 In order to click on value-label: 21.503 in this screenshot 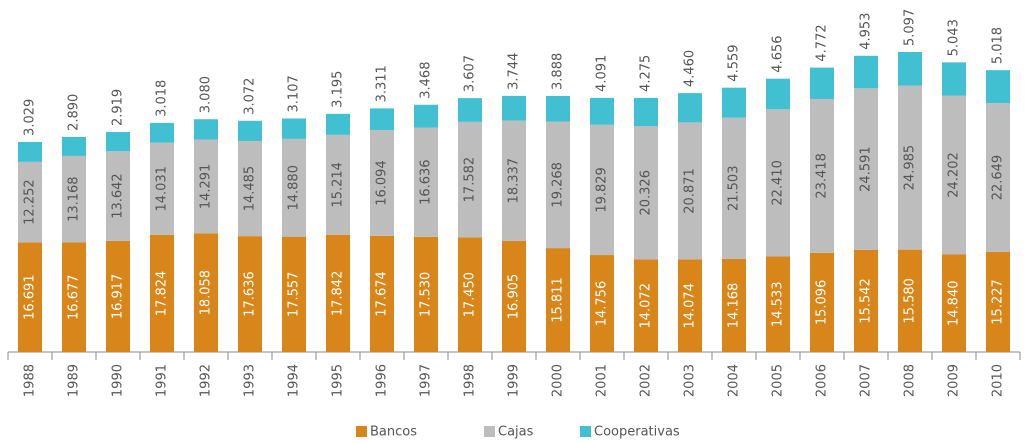, I will do `click(734, 189)`.